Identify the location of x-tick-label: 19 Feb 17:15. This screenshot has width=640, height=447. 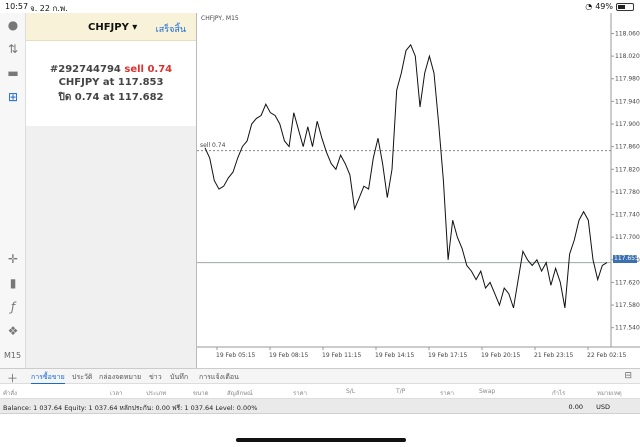
(448, 355).